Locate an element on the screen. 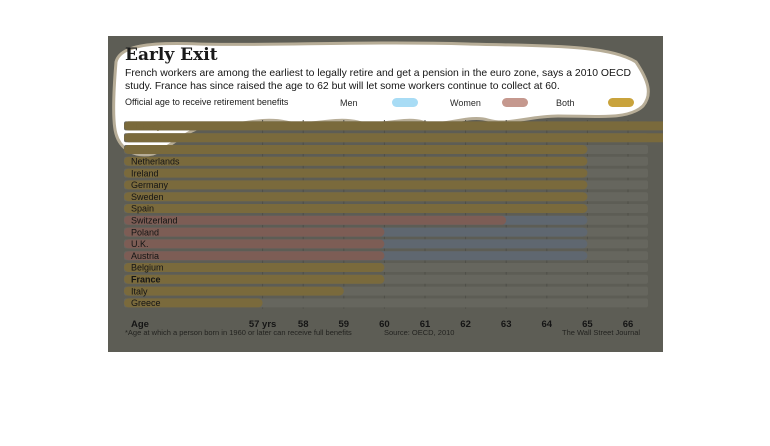 This screenshot has width=770, height=446. category-label: Greece is located at coordinates (146, 303).